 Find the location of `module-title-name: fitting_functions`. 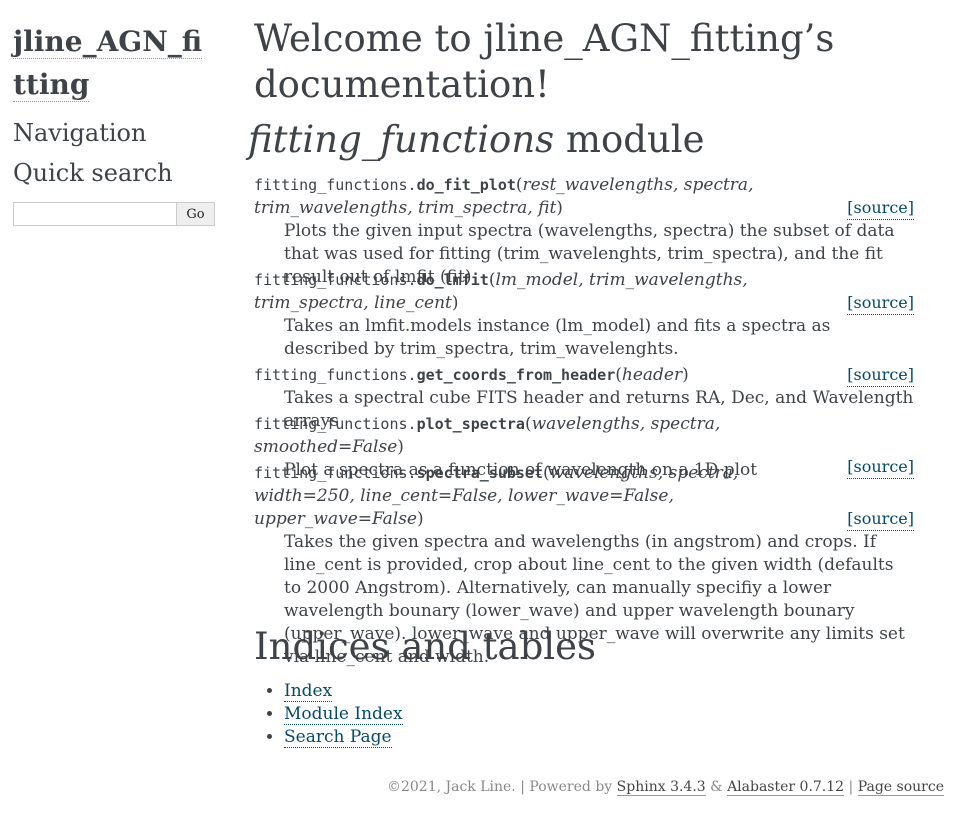

module-title-name: fitting_functions is located at coordinates (401, 139).